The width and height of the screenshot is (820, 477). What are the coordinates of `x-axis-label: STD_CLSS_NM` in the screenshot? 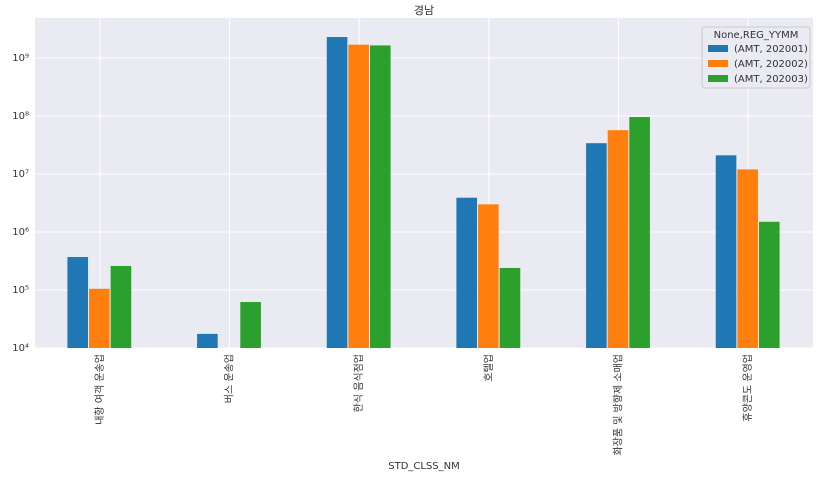 It's located at (424, 466).